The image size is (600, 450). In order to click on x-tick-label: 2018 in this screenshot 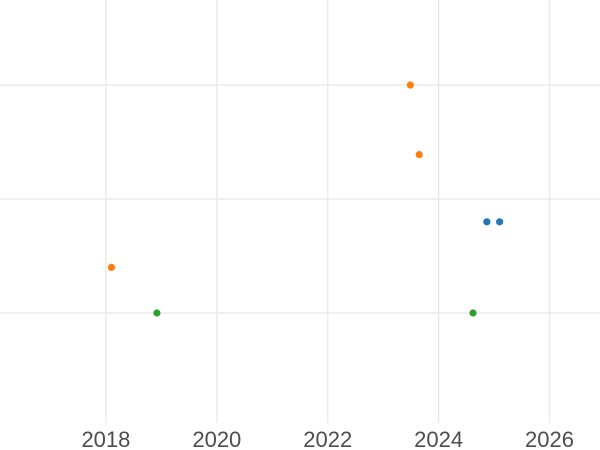, I will do `click(105, 438)`.